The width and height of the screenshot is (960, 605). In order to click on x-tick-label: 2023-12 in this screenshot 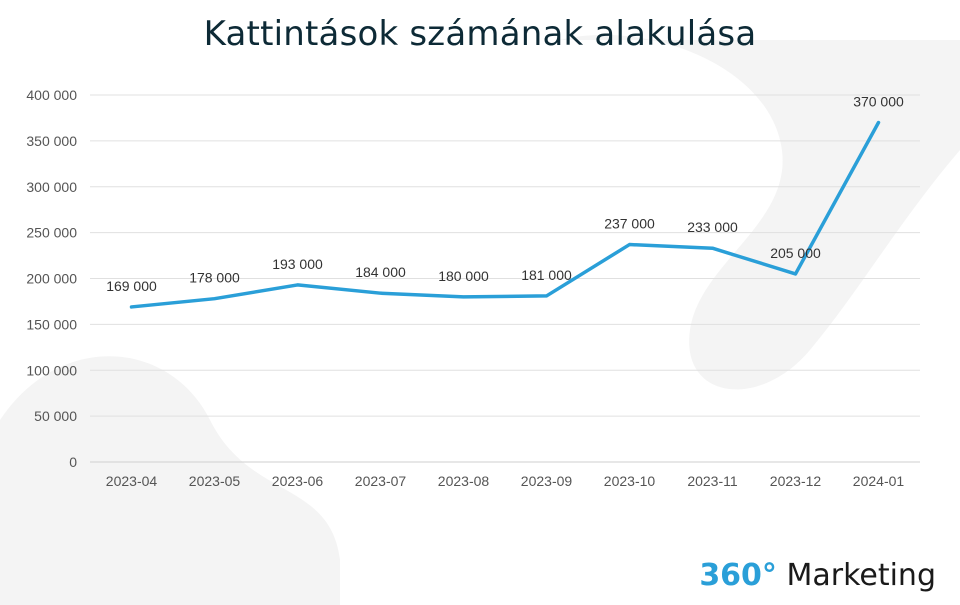, I will do `click(796, 481)`.